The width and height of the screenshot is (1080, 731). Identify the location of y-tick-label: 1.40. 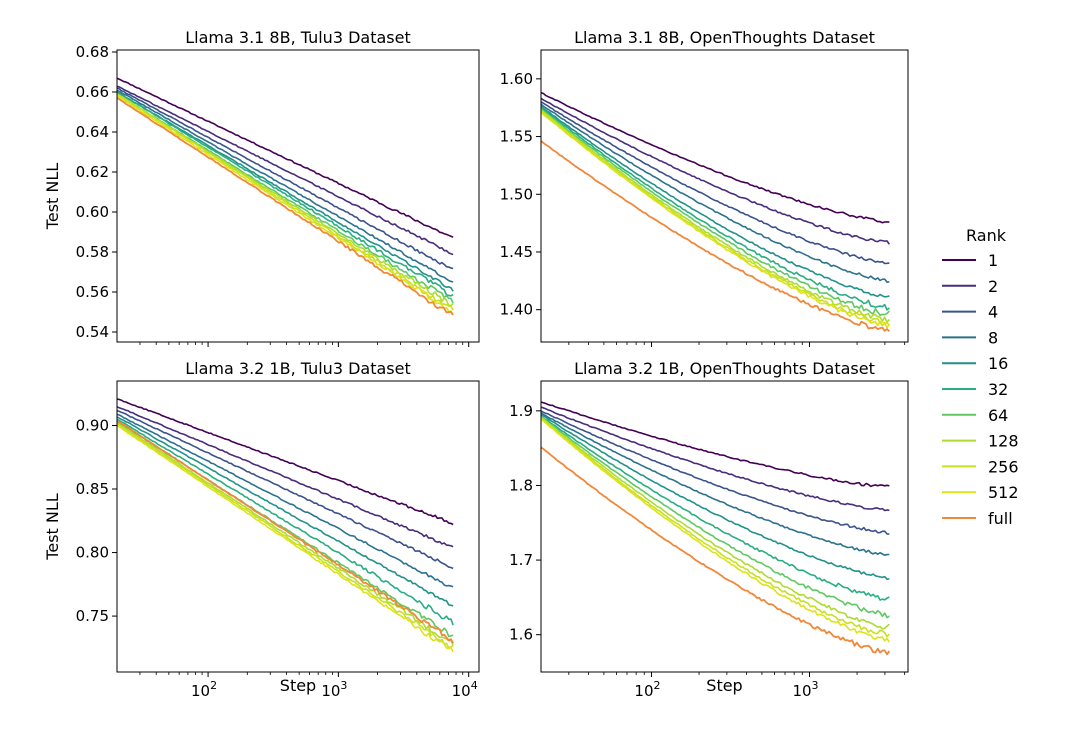
(516, 310).